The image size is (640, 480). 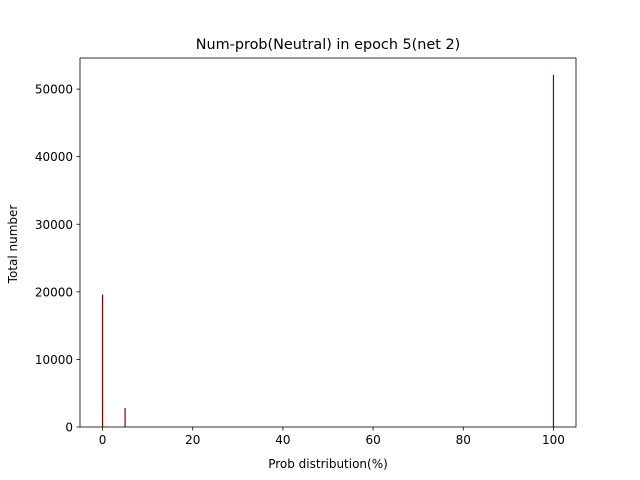 I want to click on y-tick-label-30000: 30000, so click(x=54, y=225).